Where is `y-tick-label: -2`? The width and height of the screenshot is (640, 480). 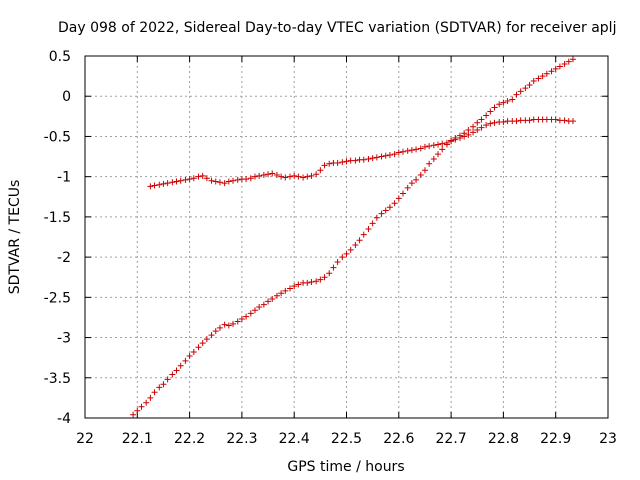 y-tick-label: -2 is located at coordinates (64, 258).